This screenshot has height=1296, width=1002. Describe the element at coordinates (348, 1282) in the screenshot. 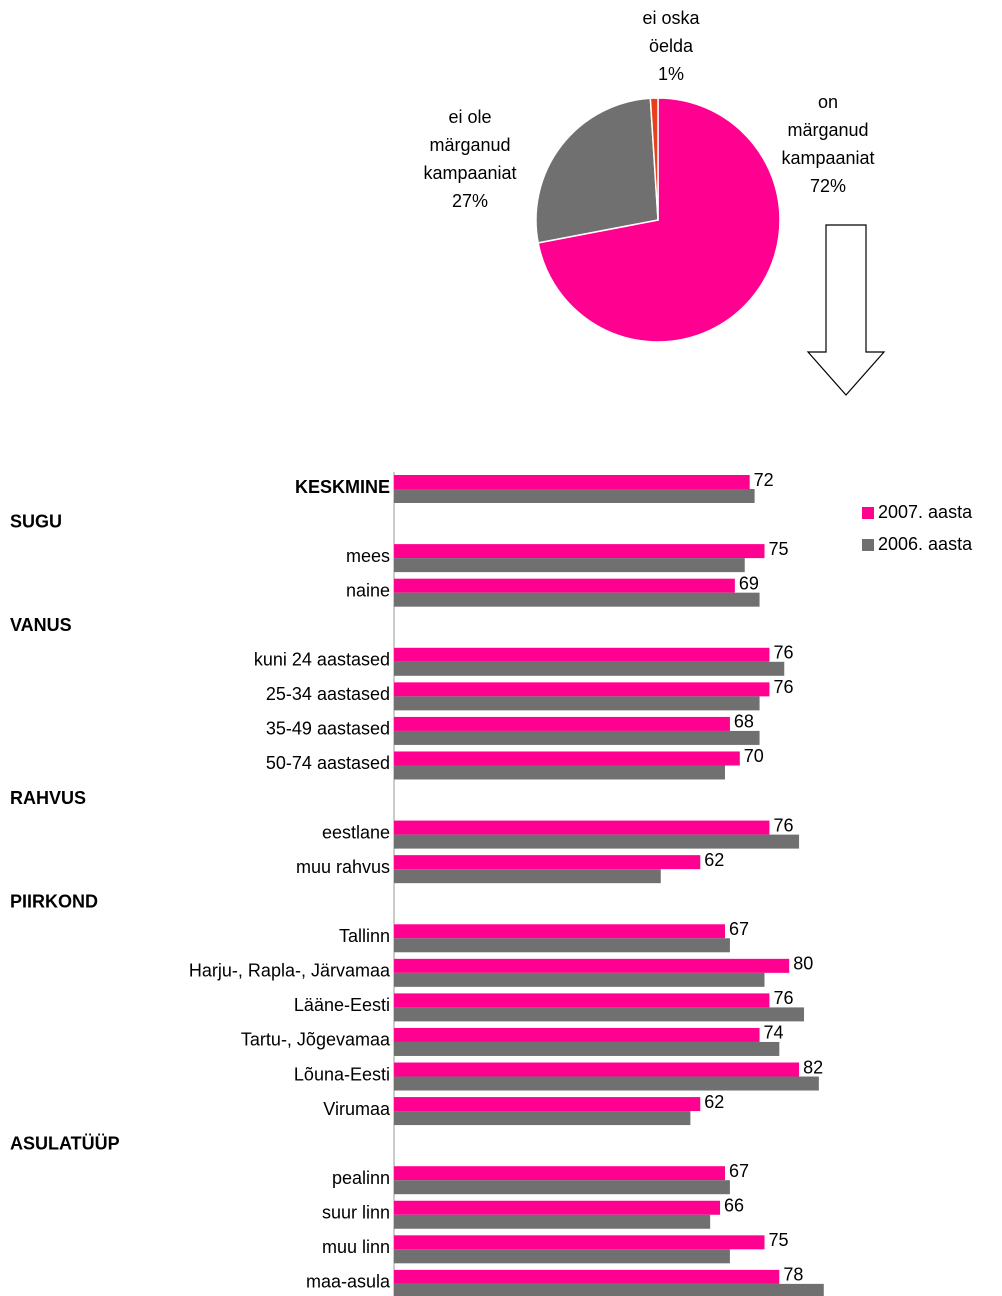

I see `category-label: maa-asula` at that location.